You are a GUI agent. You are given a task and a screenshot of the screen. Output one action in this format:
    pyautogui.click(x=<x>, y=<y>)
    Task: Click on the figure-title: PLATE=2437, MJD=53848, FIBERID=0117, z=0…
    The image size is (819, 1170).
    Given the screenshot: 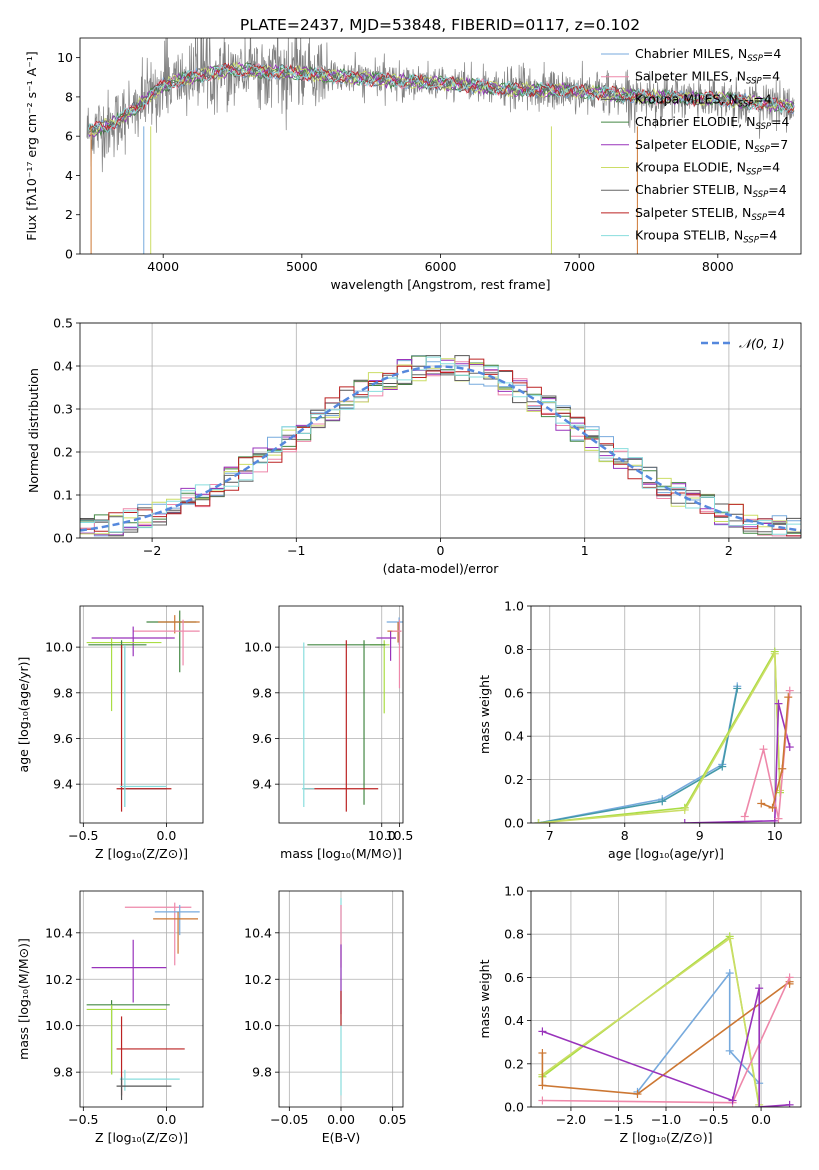 What is the action you would take?
    pyautogui.click(x=440, y=25)
    